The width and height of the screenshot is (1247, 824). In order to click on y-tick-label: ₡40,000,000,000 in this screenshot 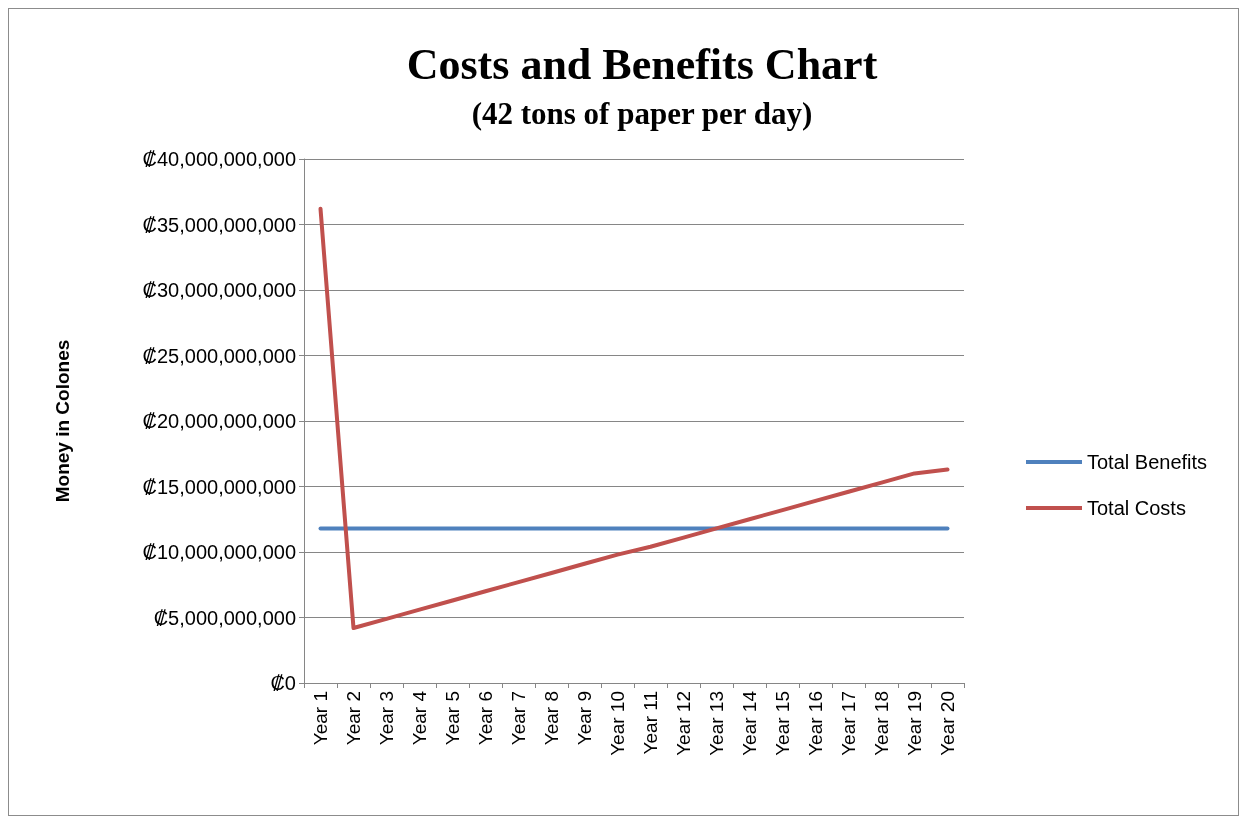, I will do `click(219, 159)`.